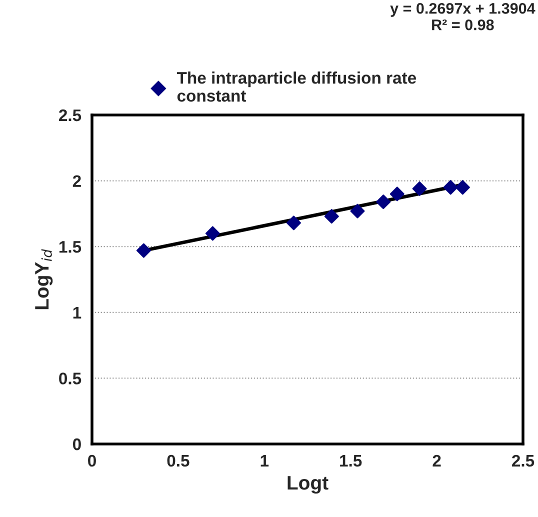 This screenshot has width=538, height=517. Describe the element at coordinates (70, 378) in the screenshot. I see `y-tick-label: 0.5` at that location.